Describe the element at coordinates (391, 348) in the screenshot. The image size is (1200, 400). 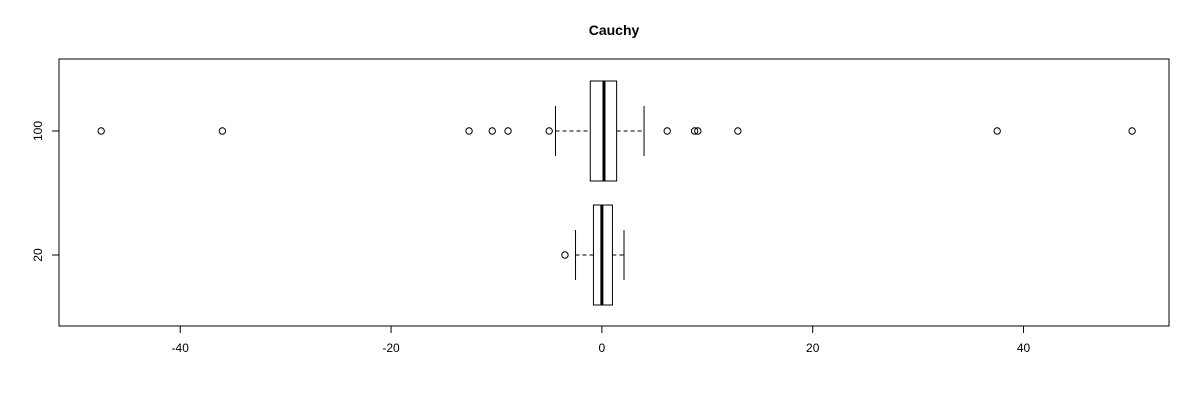
I see `x-tick-label: -20` at that location.